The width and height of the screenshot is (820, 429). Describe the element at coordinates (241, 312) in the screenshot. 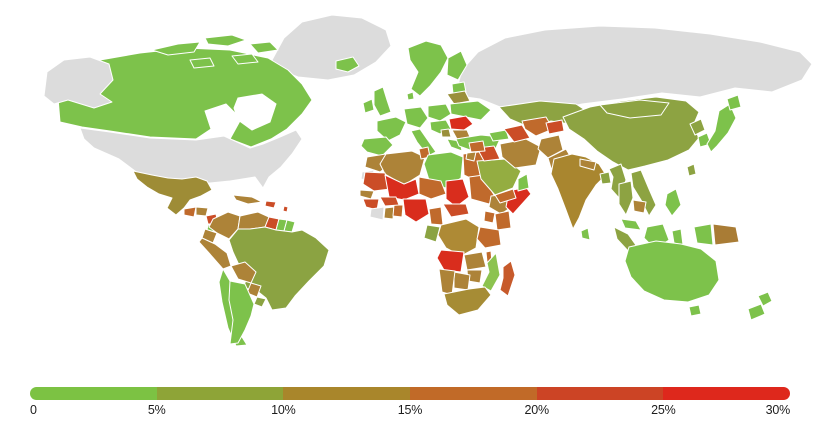

I see `country-argentina` at that location.